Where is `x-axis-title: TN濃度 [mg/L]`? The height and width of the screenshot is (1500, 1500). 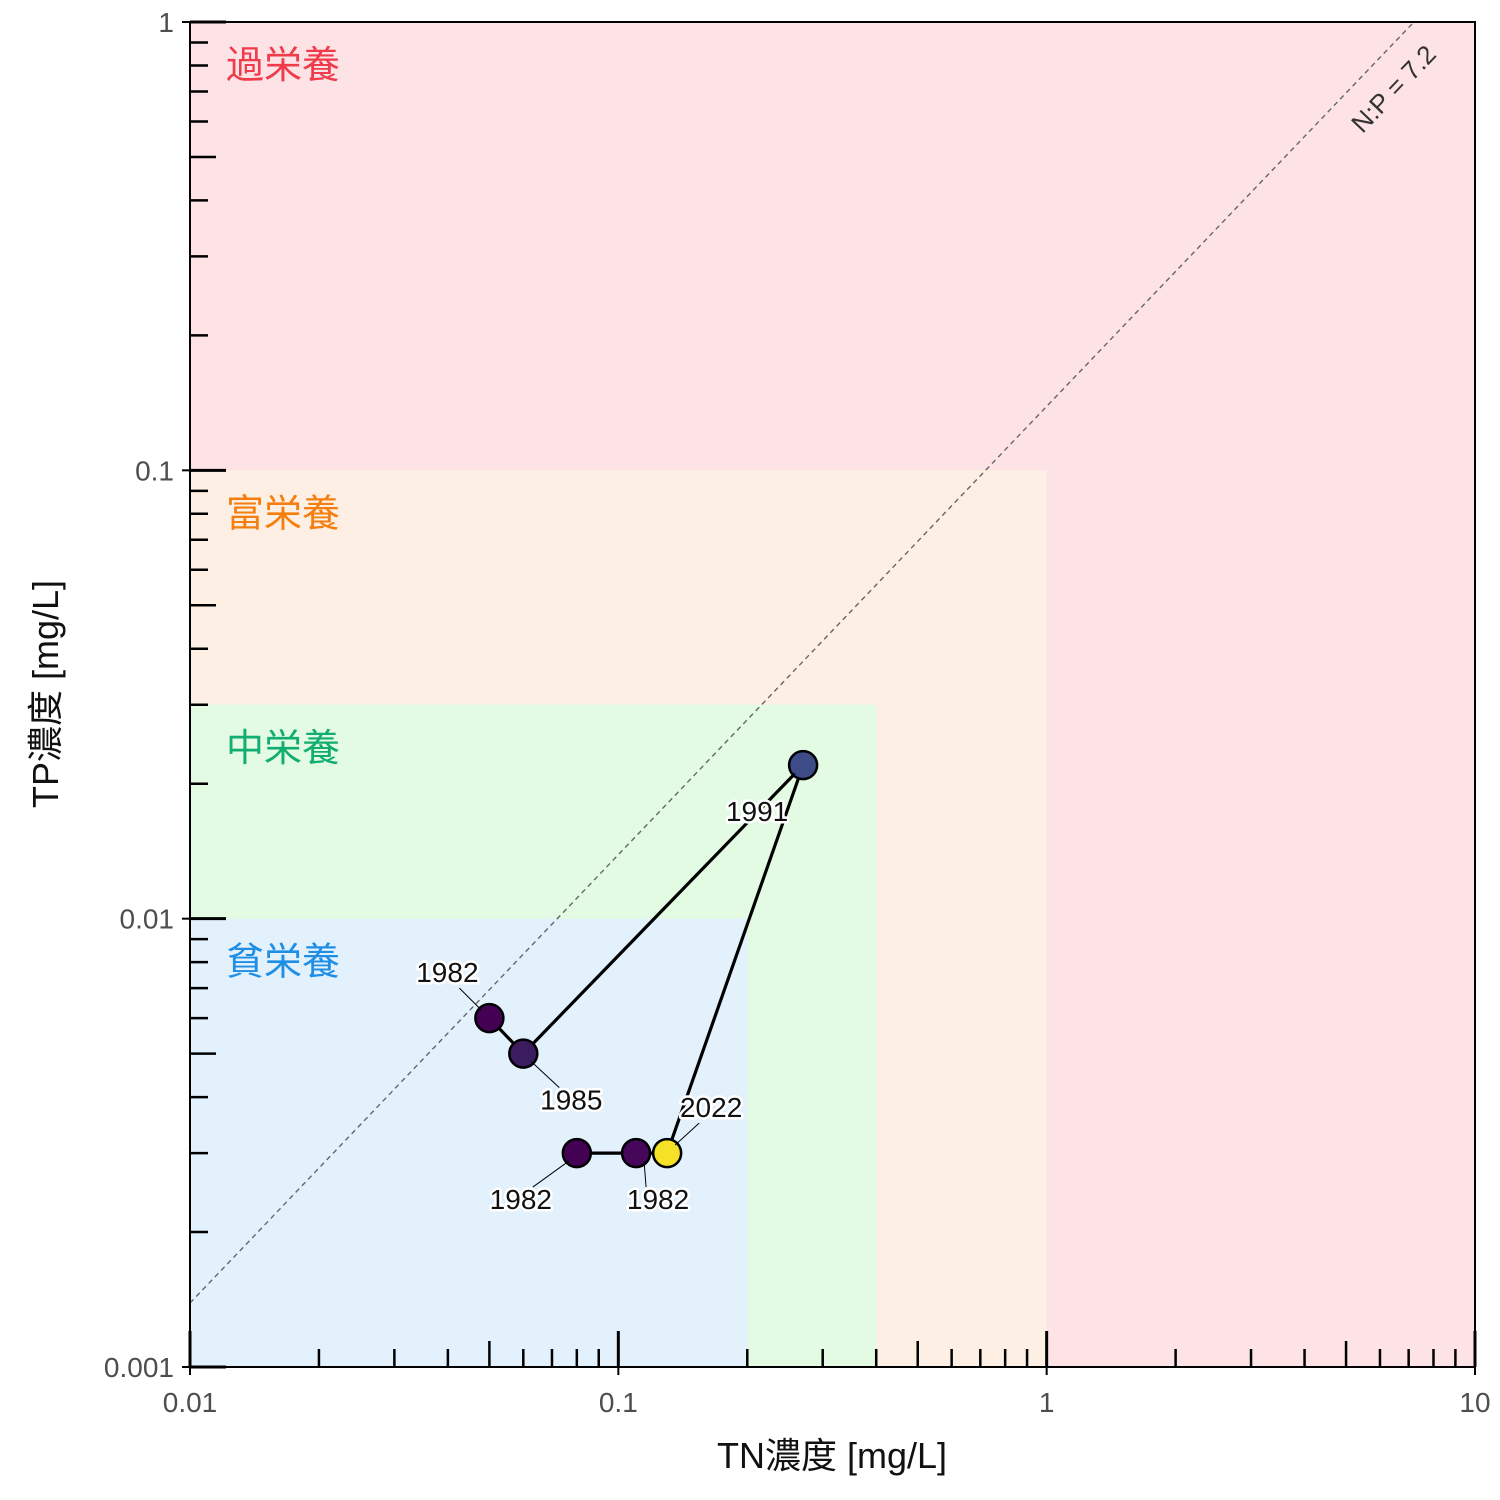 x-axis-title: TN濃度 [mg/L] is located at coordinates (832, 1455).